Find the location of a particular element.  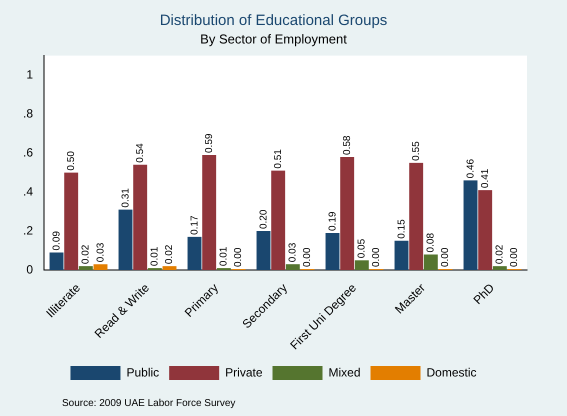

legend-label: Mixed is located at coordinates (344, 372).